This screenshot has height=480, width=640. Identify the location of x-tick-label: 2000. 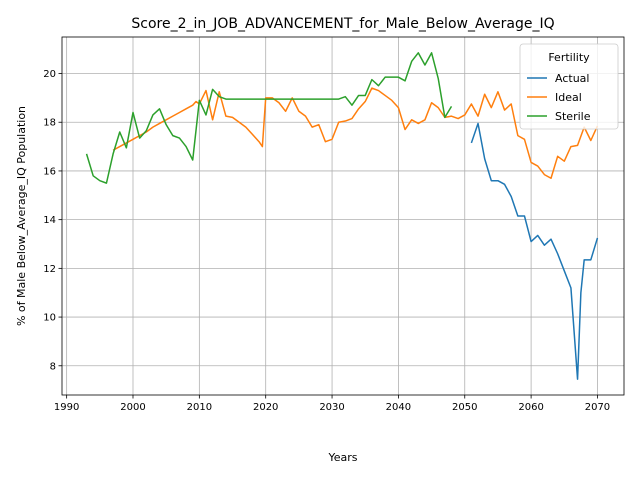
(132, 407).